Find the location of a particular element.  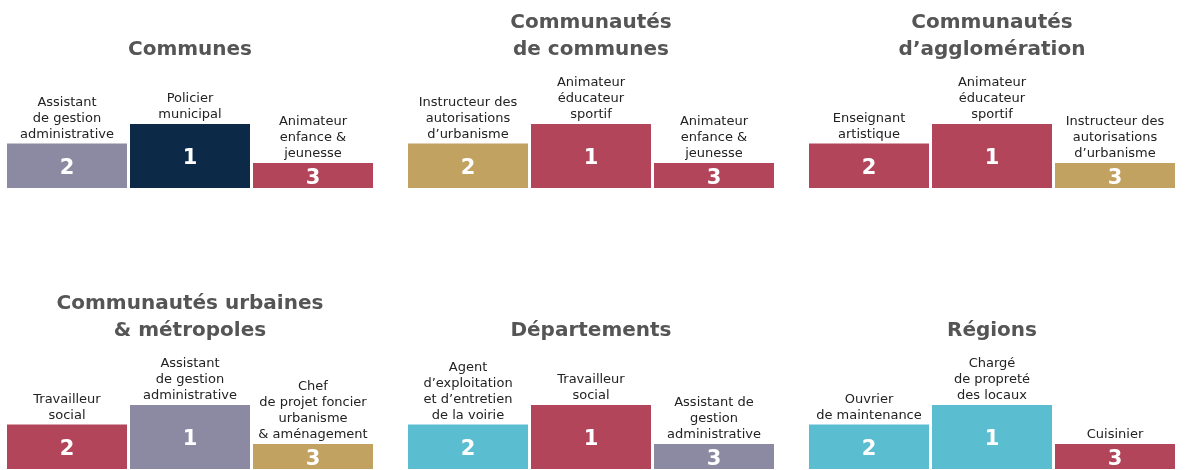

text: Communautés urbaines & métropoles is located at coordinates (190, 315).